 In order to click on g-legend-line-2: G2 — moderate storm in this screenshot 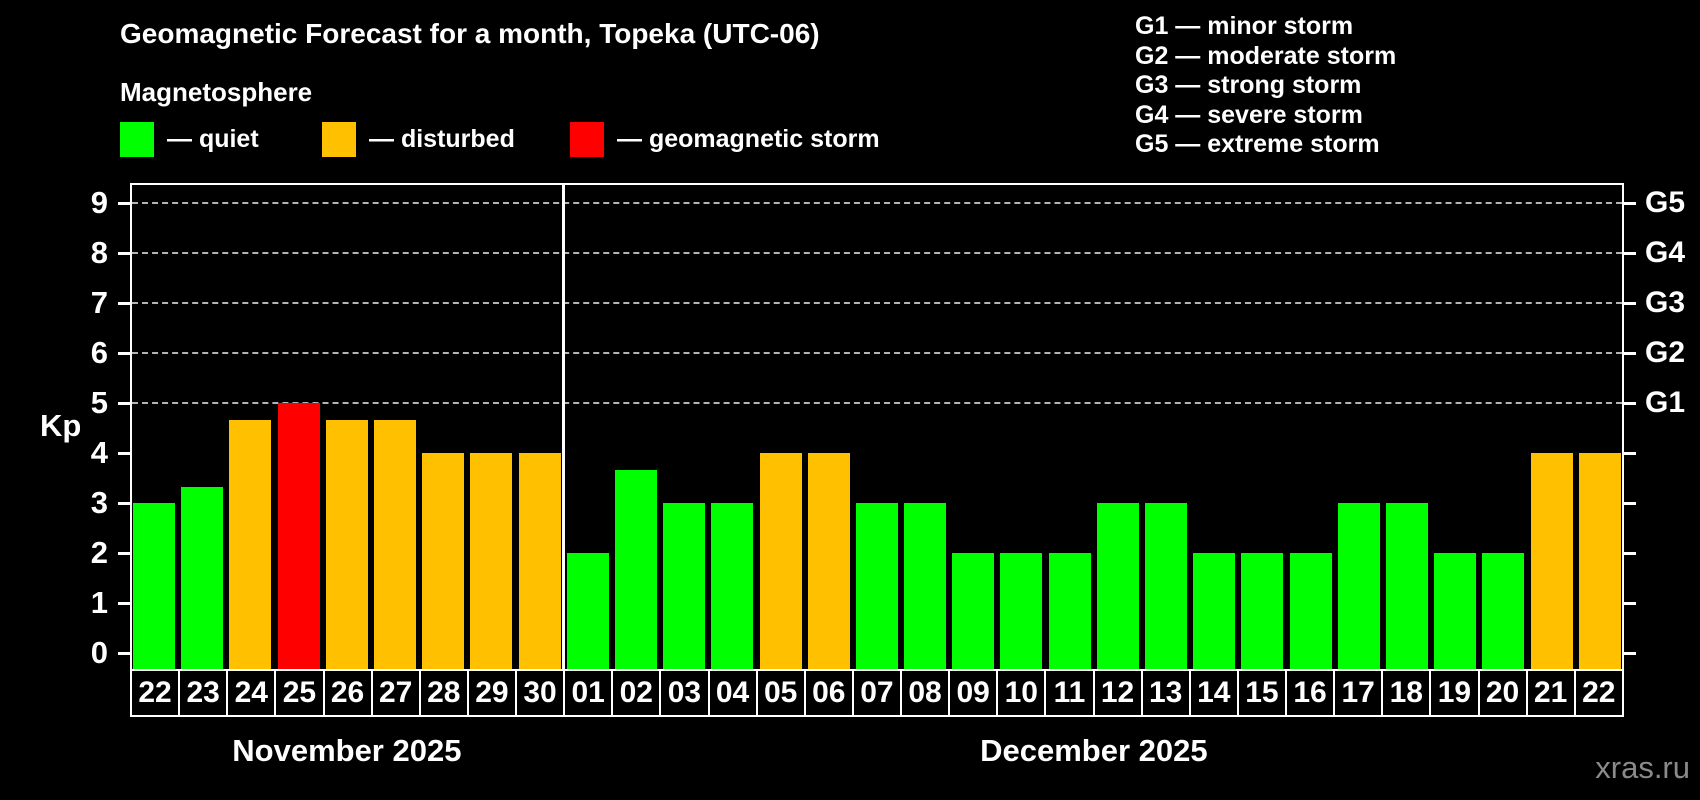, I will do `click(1266, 55)`.